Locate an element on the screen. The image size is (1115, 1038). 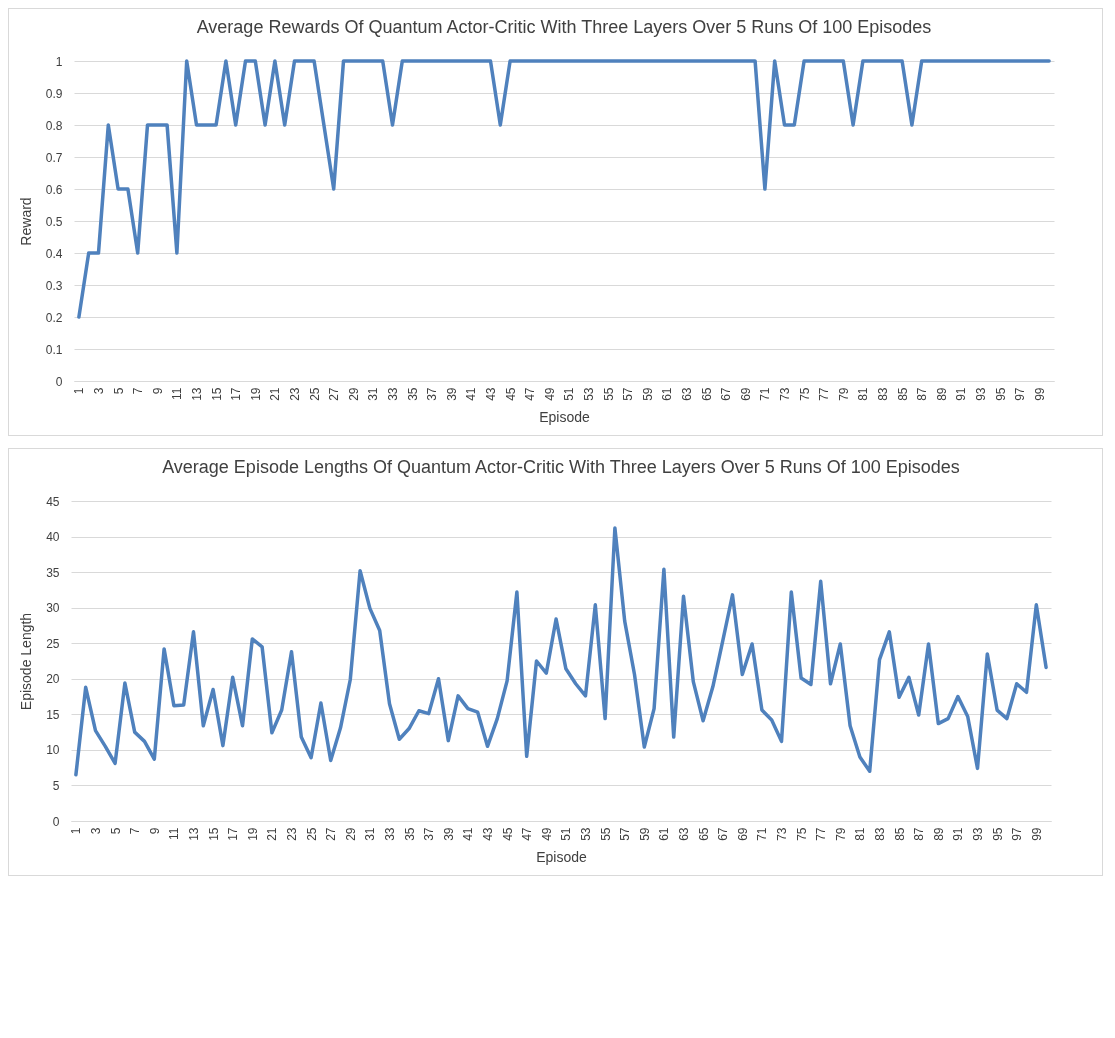
y-axis-title: Episode Length is located at coordinates (26, 661).